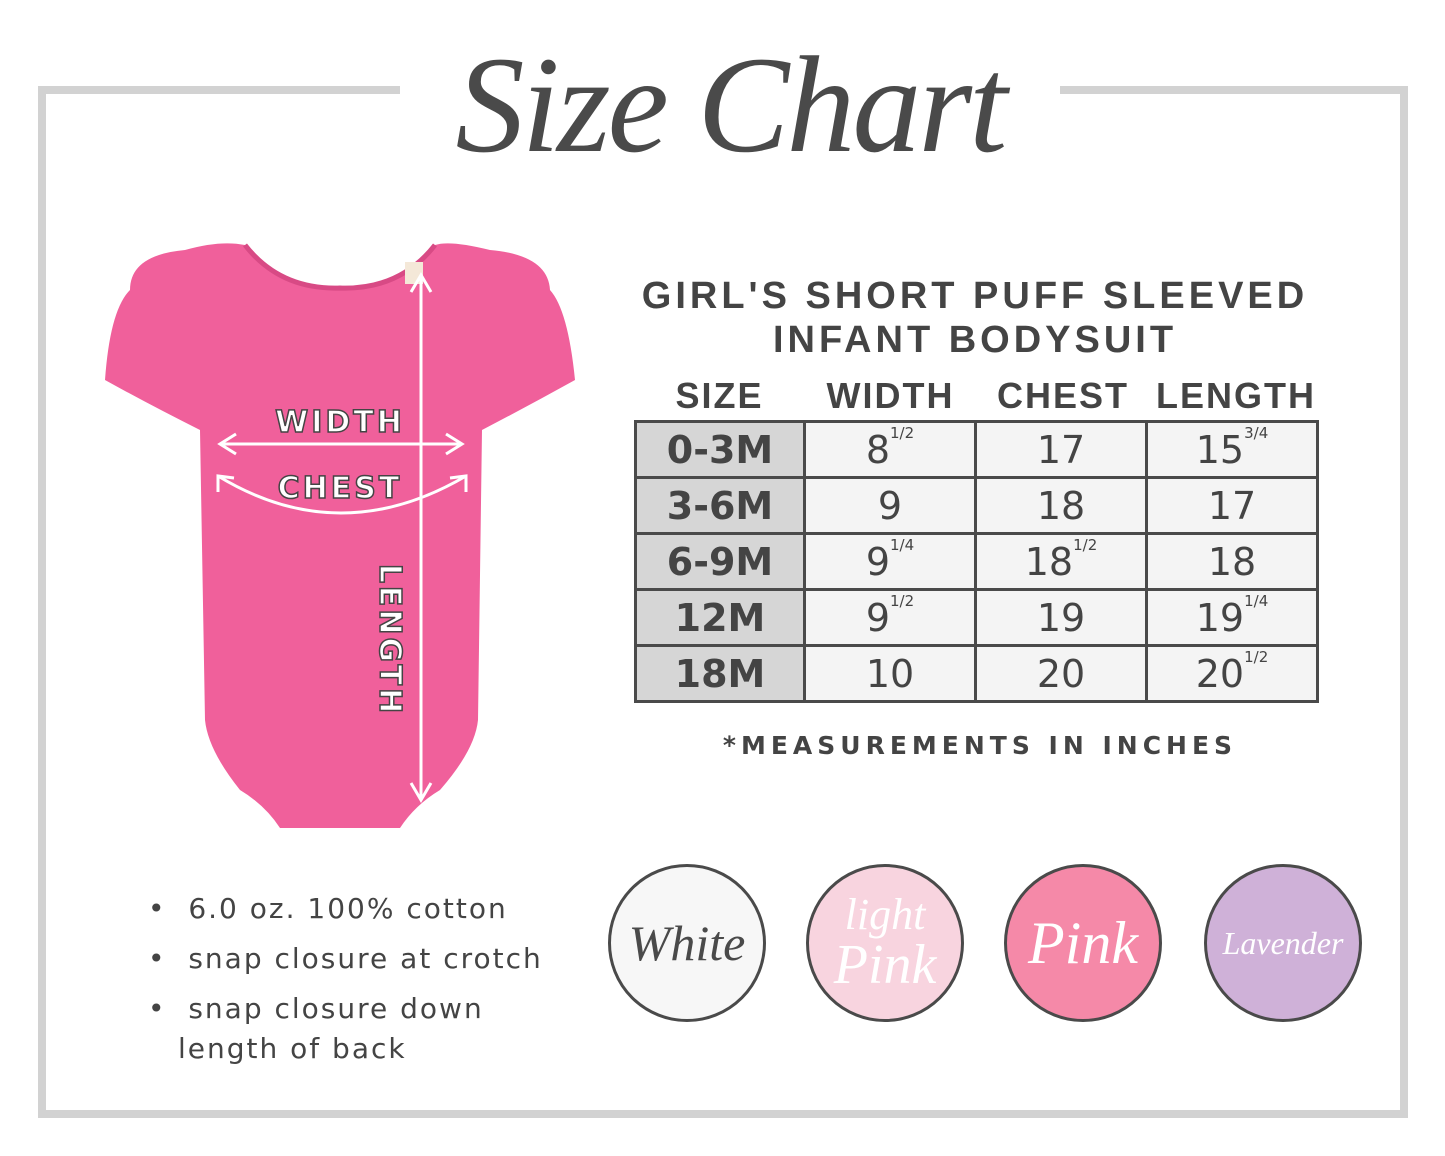  I want to click on color-swatch-light-pink: light Pink, so click(885, 943).